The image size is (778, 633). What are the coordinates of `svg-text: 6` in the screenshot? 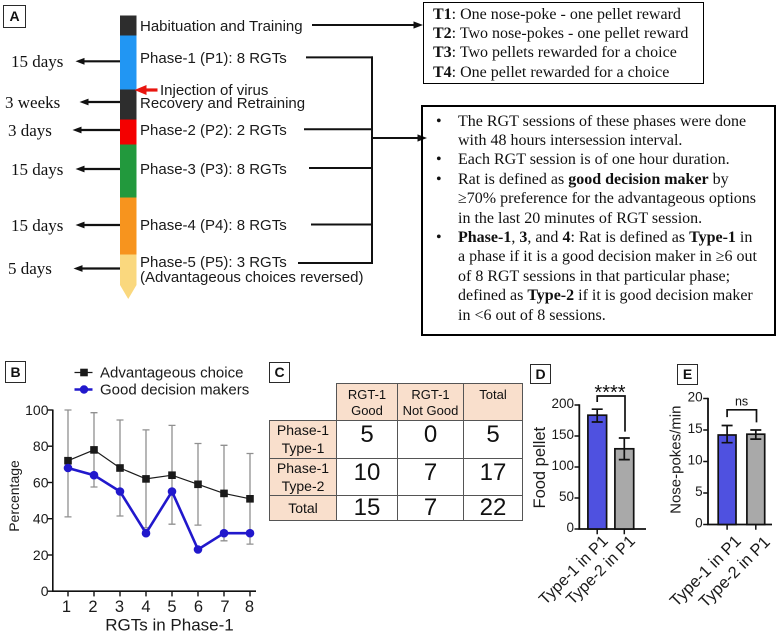 It's located at (198, 607).